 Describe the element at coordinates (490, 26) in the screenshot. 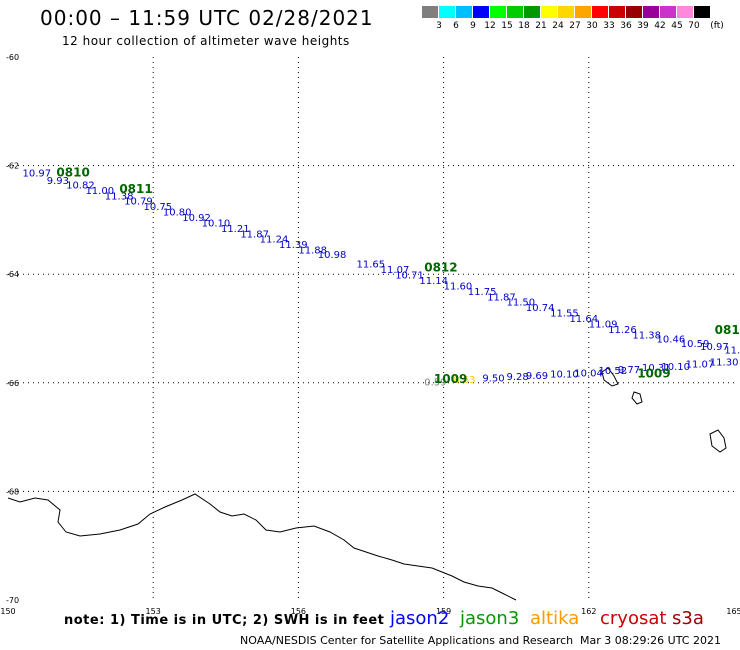

I see `legend-label: 12` at that location.